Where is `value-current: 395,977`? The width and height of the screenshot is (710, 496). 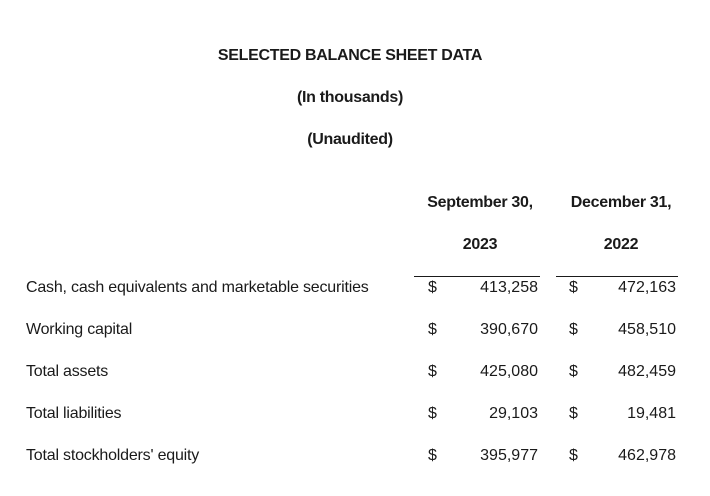 value-current: 395,977 is located at coordinates (509, 455).